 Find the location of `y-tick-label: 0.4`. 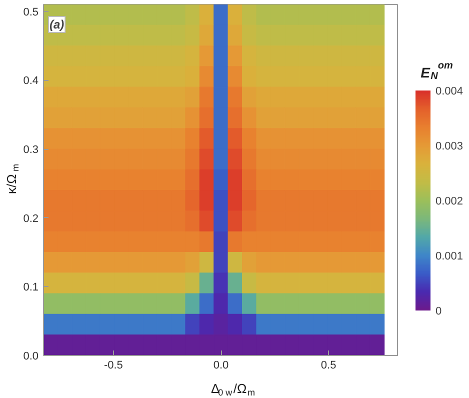

y-tick-label: 0.4 is located at coordinates (31, 81).